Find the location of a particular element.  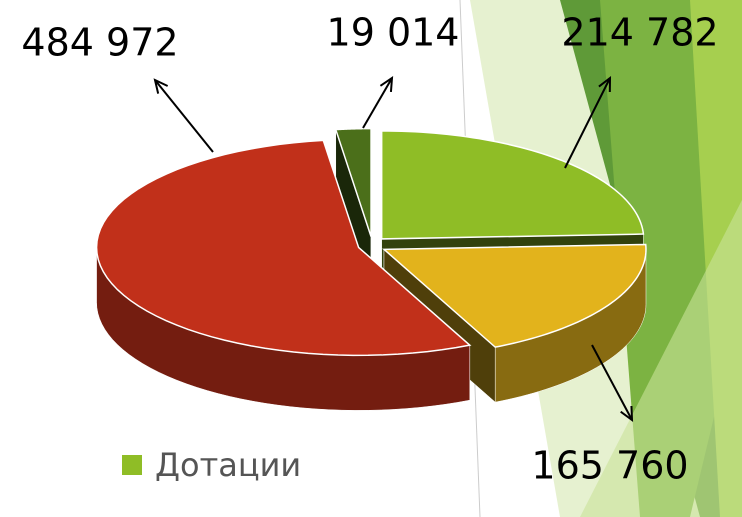

legend-swatch is located at coordinates (132, 465).